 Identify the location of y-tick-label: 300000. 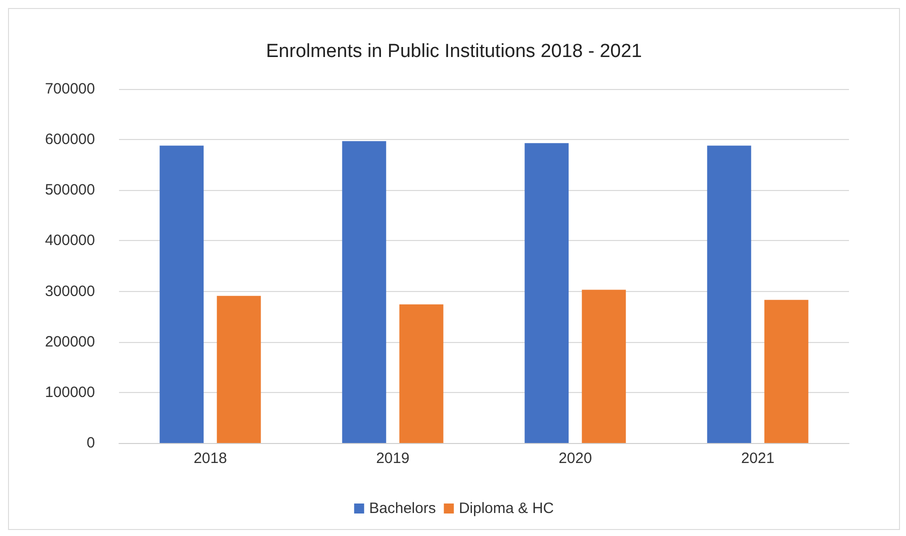
(69, 291).